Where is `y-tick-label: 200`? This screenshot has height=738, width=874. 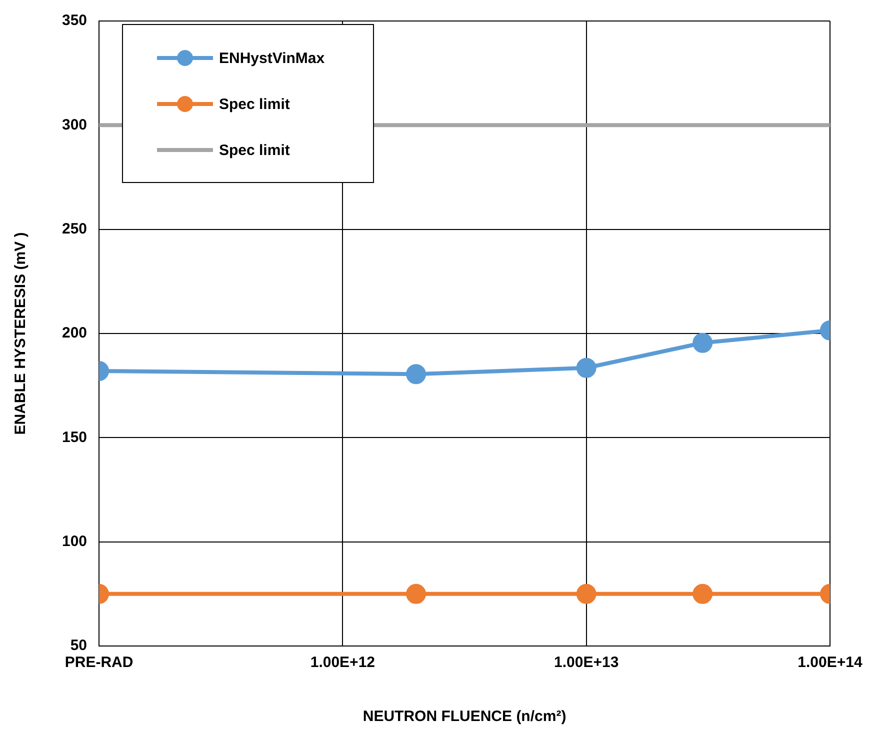 y-tick-label: 200 is located at coordinates (75, 333).